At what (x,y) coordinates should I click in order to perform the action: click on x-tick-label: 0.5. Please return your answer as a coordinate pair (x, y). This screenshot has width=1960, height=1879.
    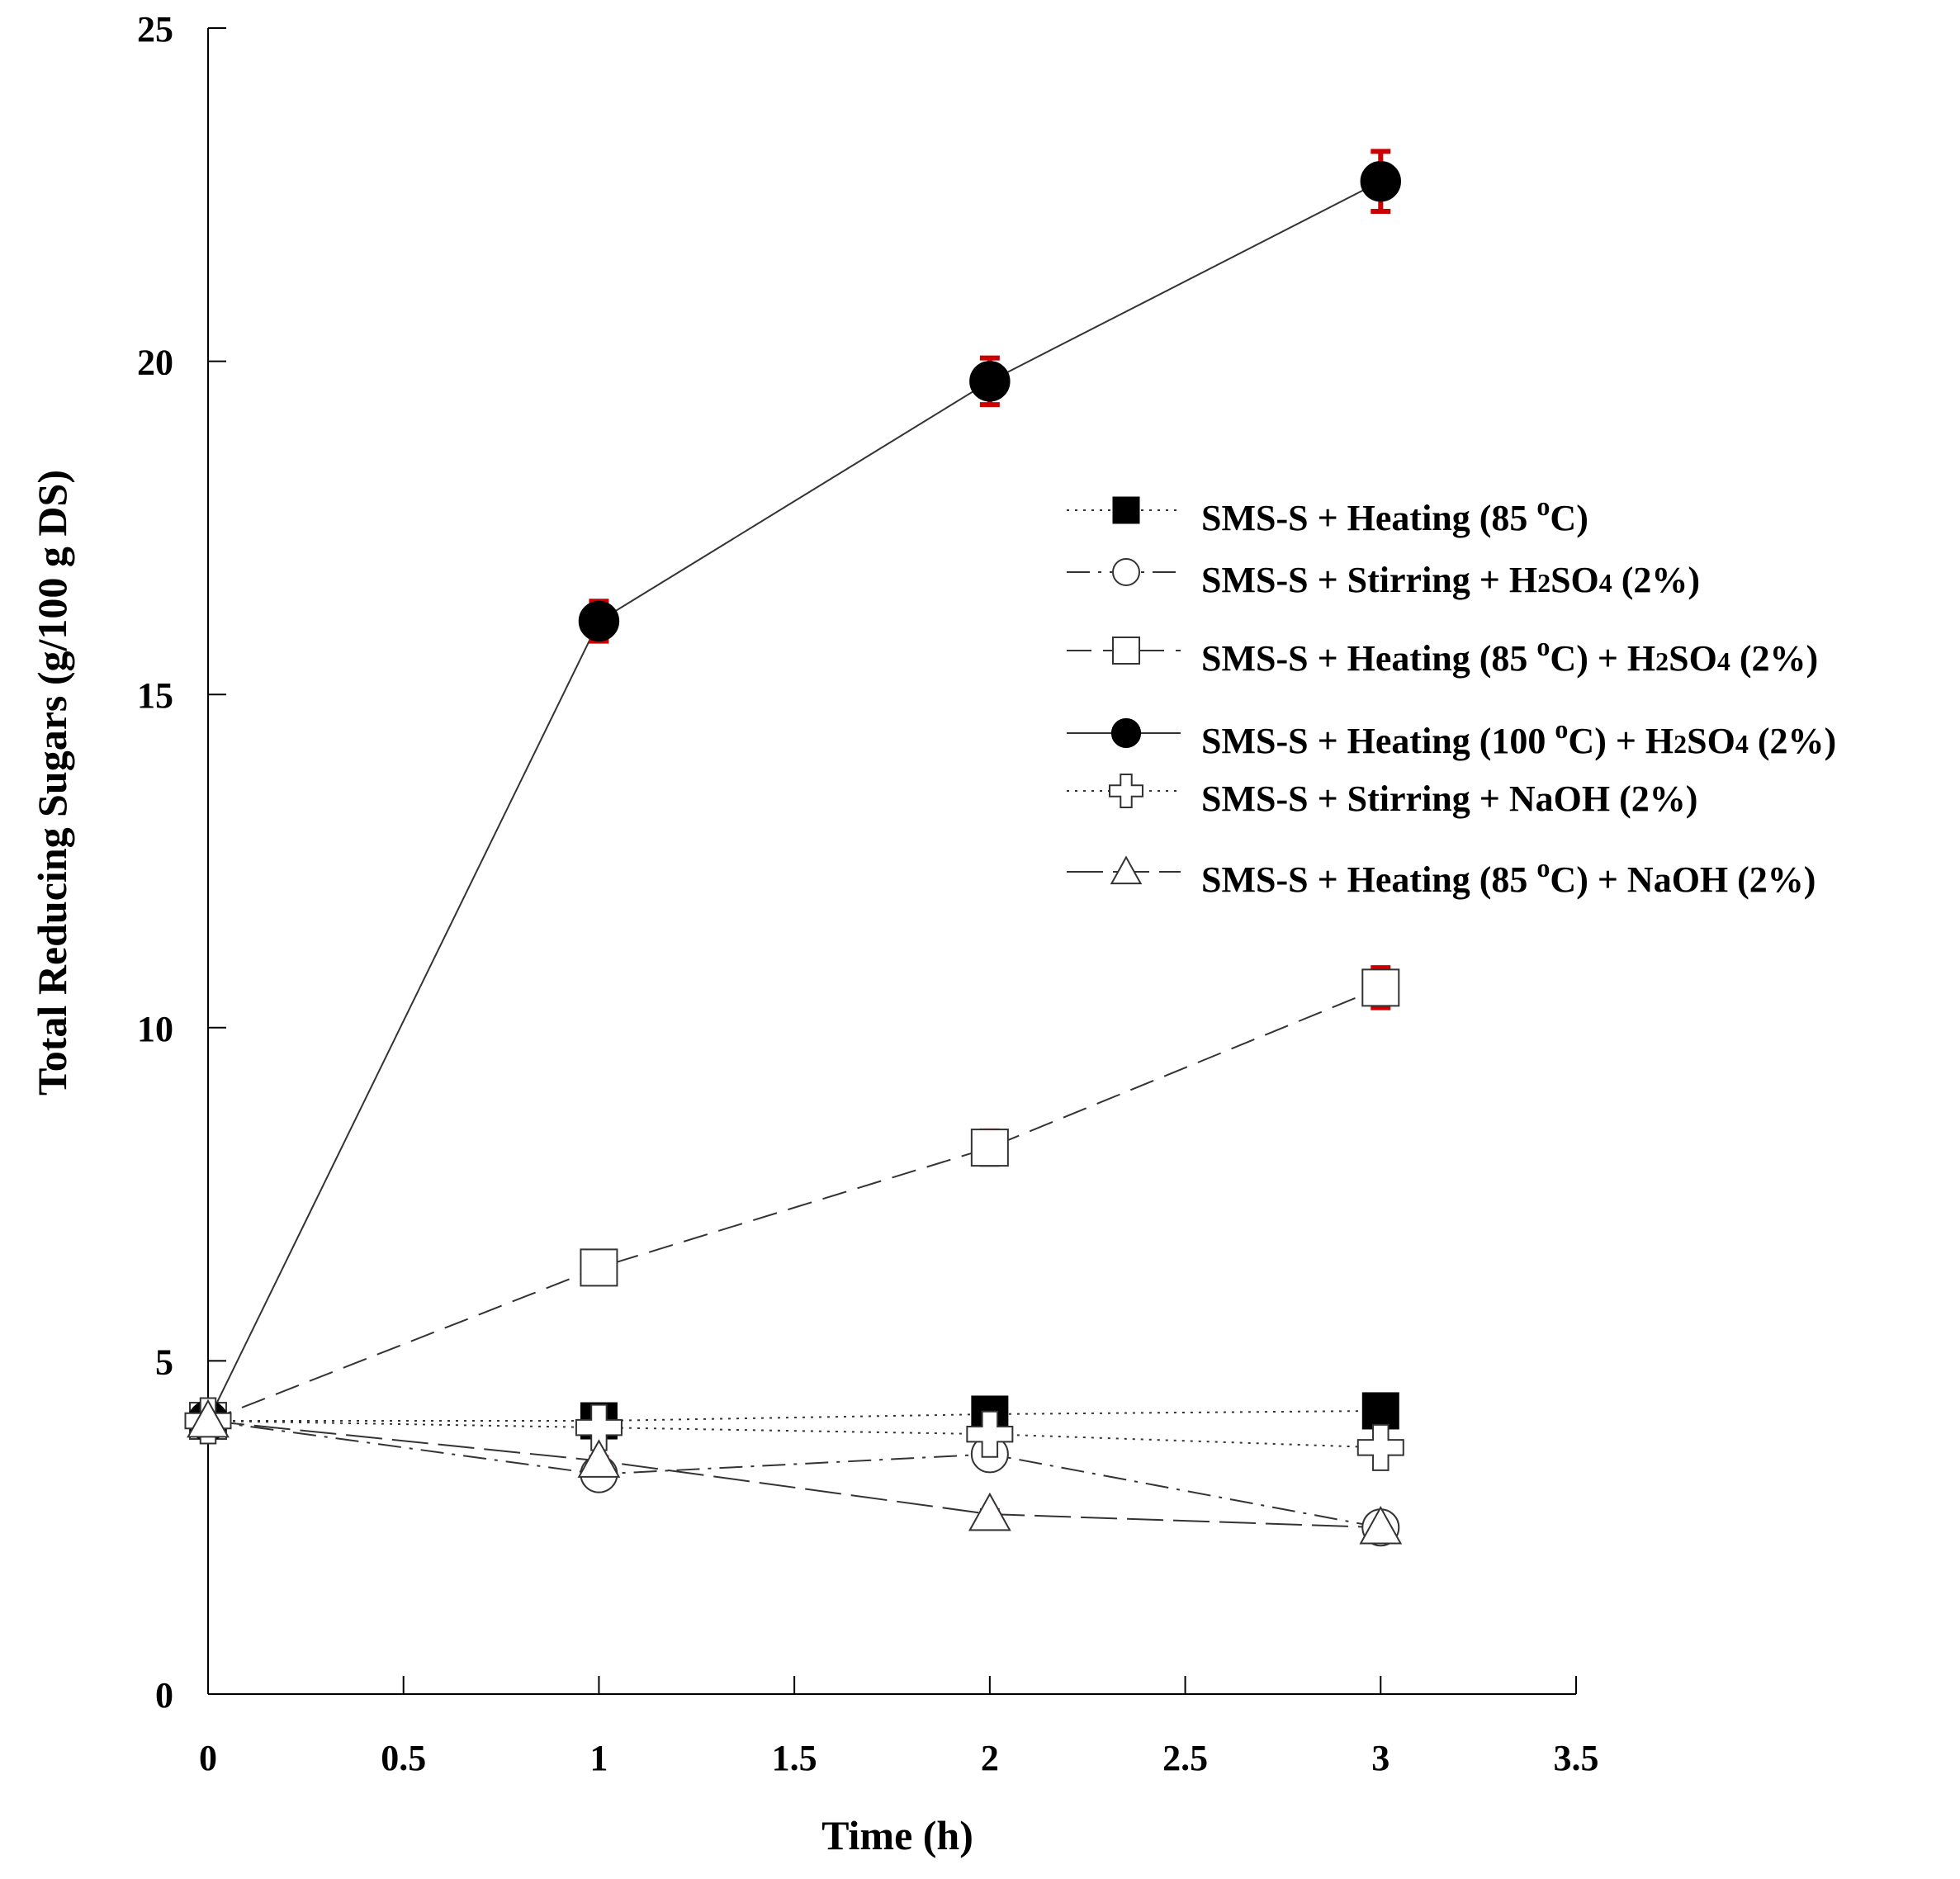
    Looking at the image, I should click on (403, 1758).